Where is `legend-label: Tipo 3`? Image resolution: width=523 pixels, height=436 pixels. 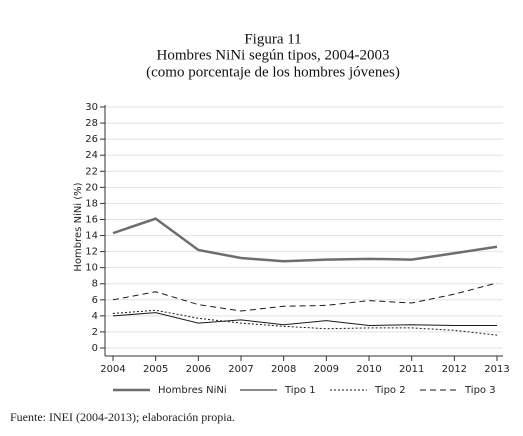
legend-label: Tipo 3 is located at coordinates (480, 390).